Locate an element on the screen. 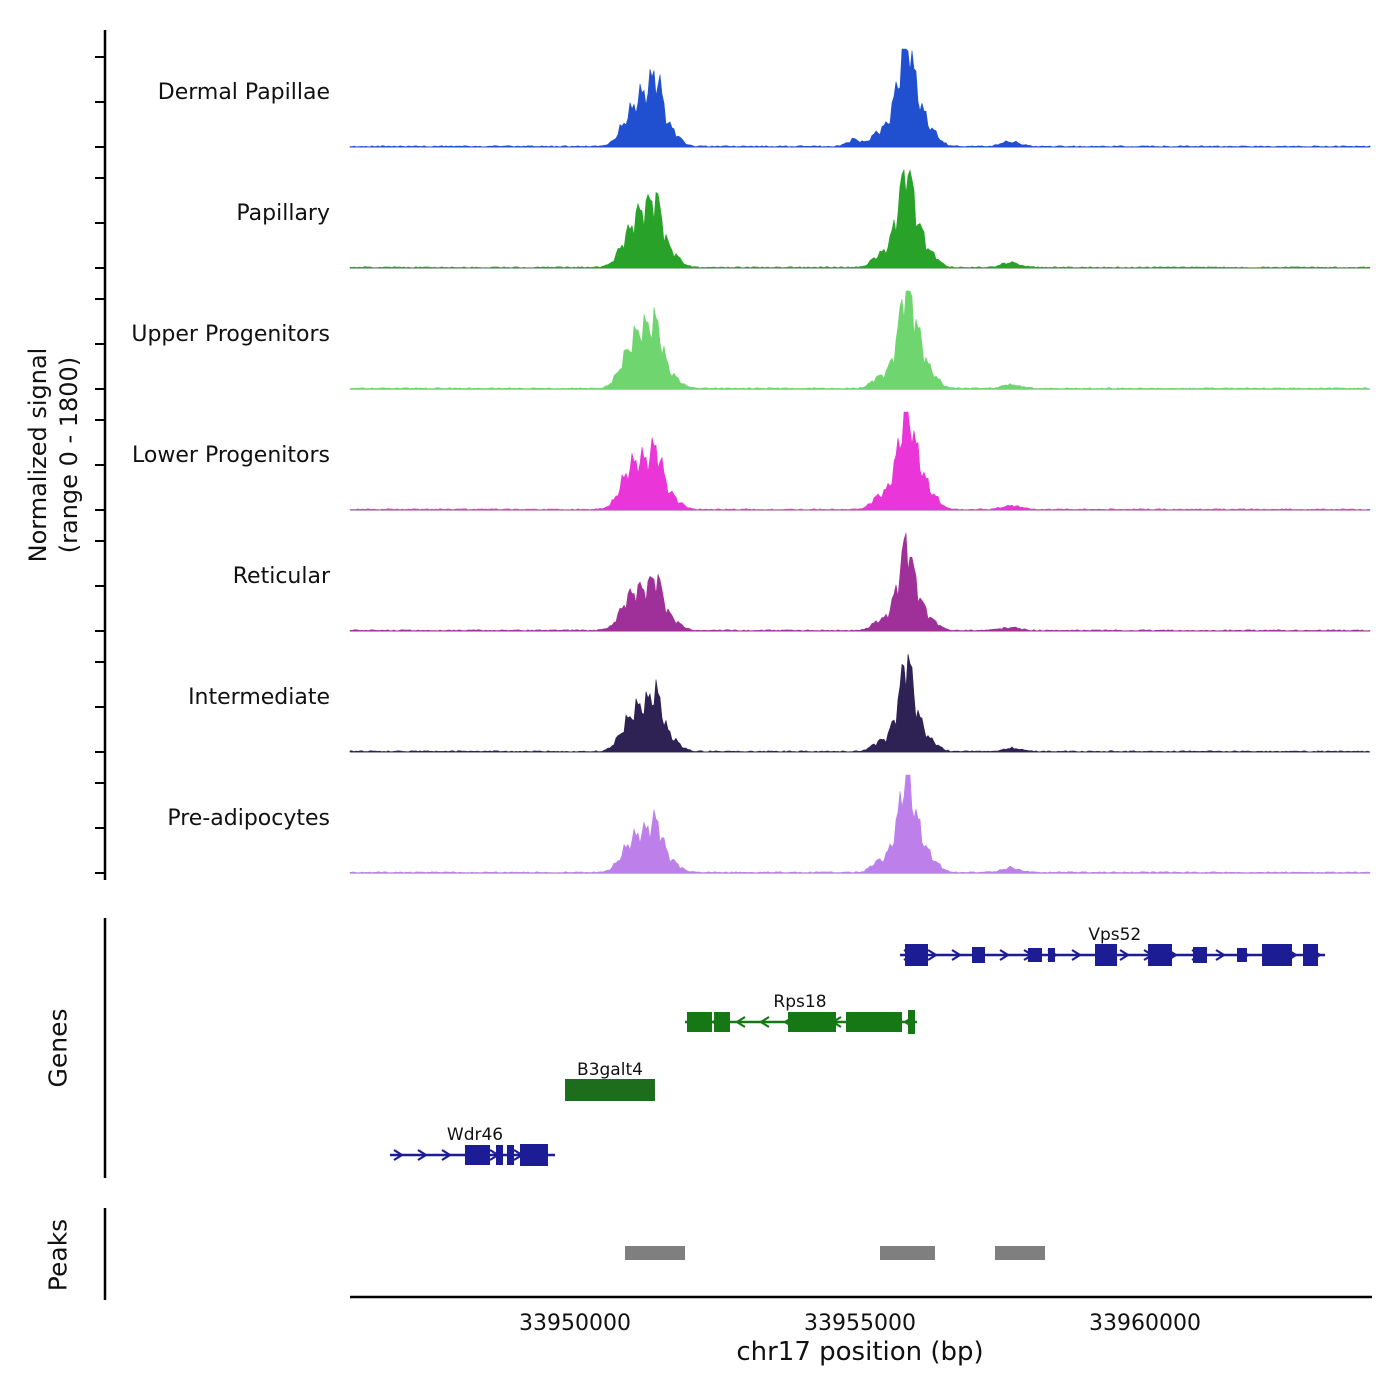 Image resolution: width=1400 pixels, height=1400 pixels. gene-vps52: Vps52 is located at coordinates (1113, 945).